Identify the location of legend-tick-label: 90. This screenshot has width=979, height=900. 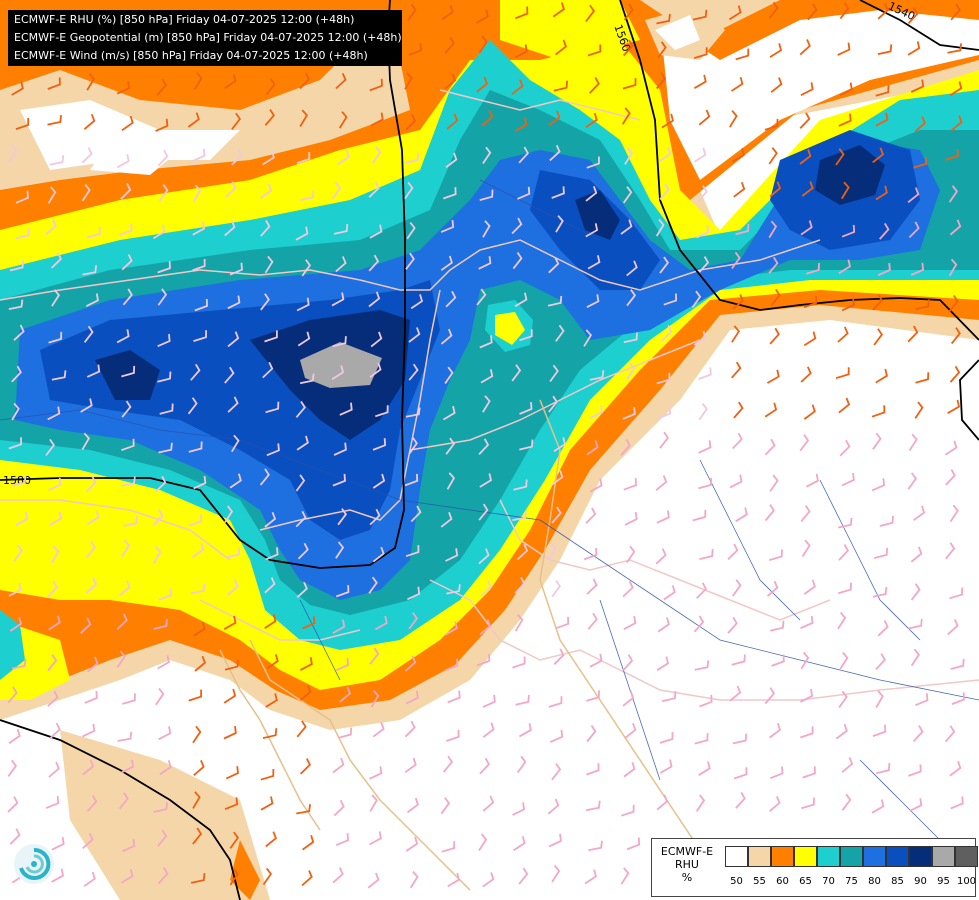
(920, 881).